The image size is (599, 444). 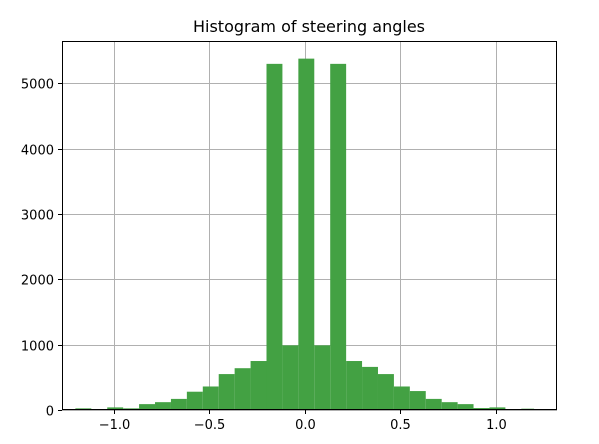 I want to click on chart-title: Histogram of steering angles, so click(x=309, y=26).